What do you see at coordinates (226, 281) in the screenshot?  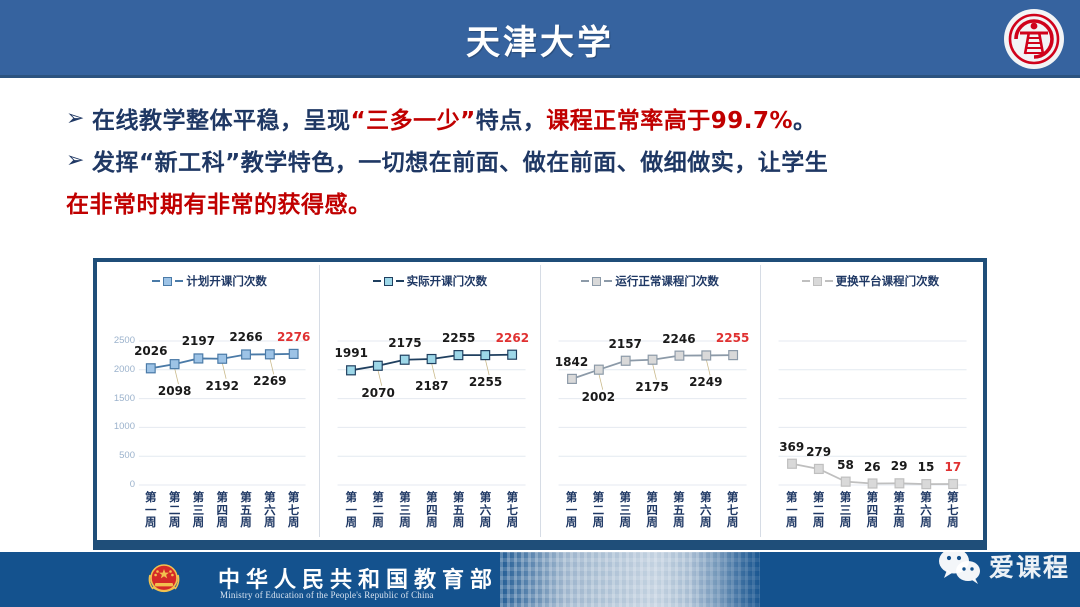 I see `chart-title: 计划开课门次数` at bounding box center [226, 281].